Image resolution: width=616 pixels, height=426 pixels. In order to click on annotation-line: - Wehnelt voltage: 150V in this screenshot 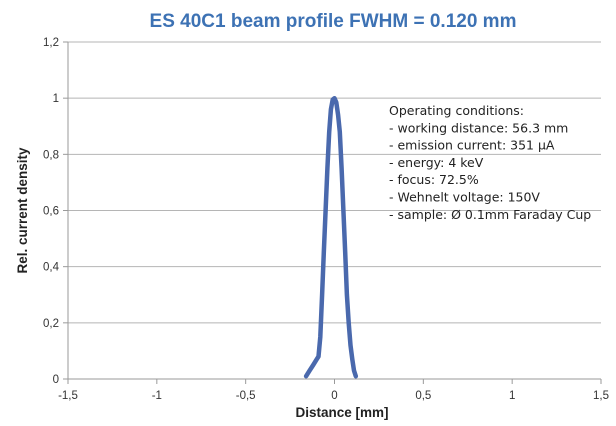, I will do `click(464, 197)`.